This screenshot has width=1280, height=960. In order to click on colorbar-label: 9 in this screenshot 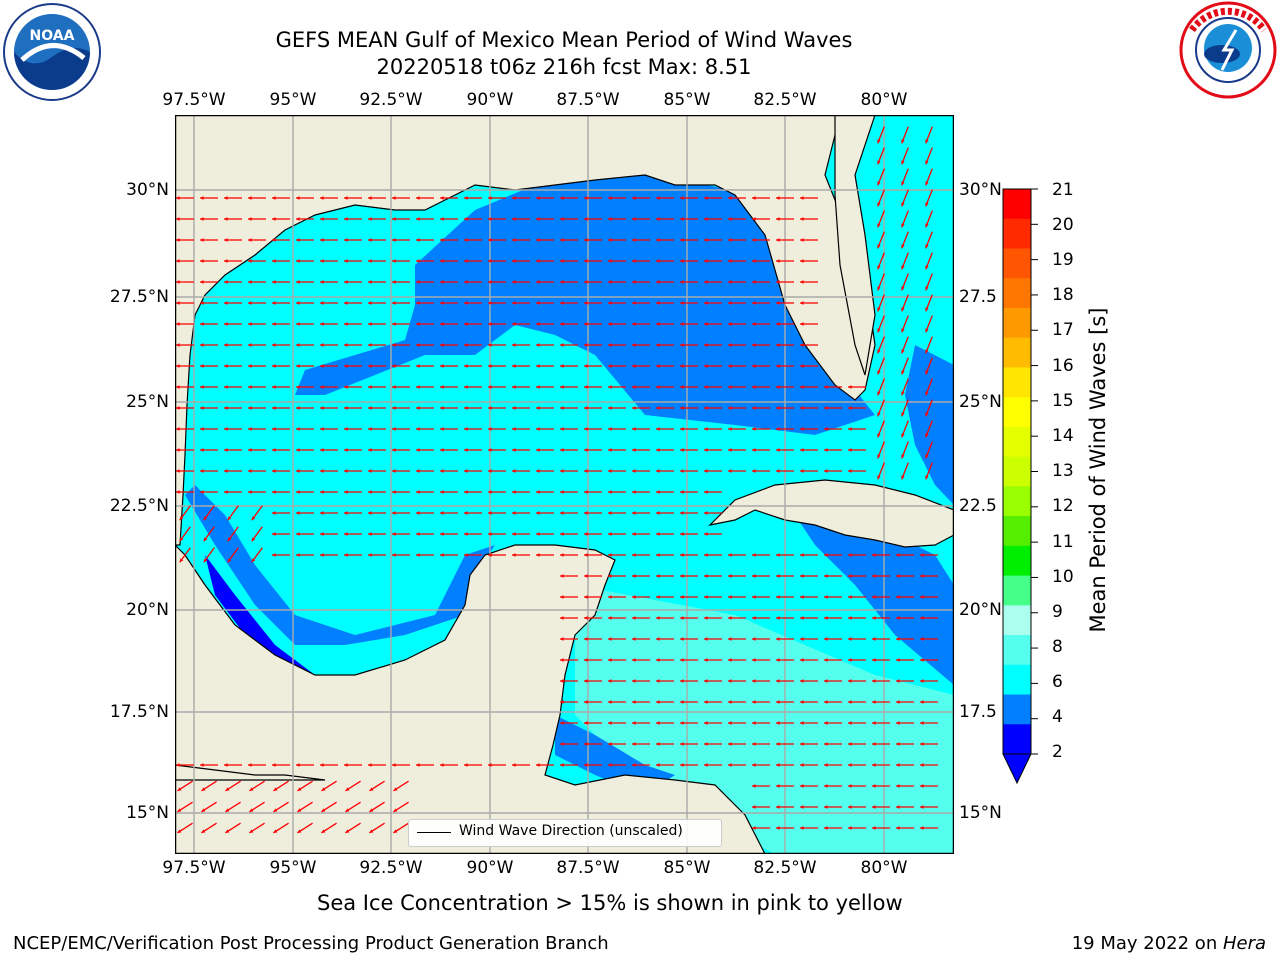, I will do `click(1057, 612)`.